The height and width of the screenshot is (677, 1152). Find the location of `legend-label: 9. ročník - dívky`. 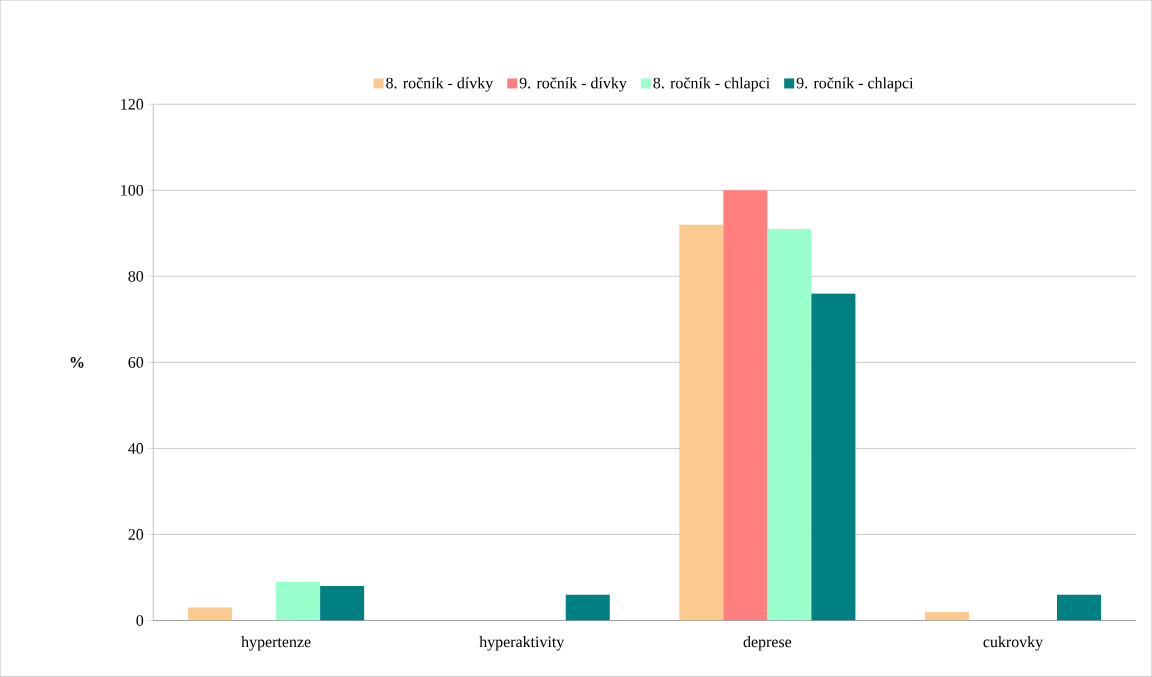

legend-label: 9. ročník - dívky is located at coordinates (573, 84).